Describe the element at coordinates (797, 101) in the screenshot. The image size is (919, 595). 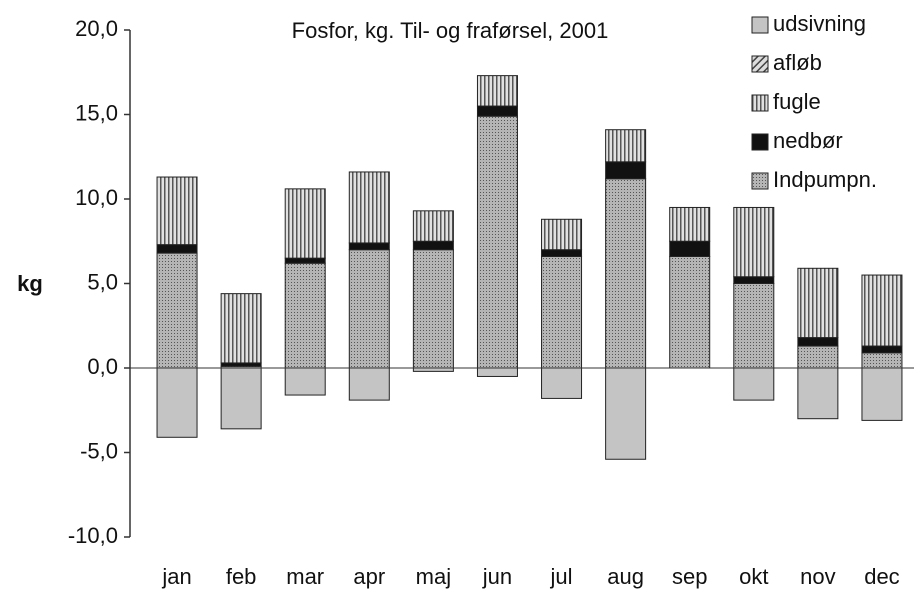
I see `legend-label: fugle` at that location.